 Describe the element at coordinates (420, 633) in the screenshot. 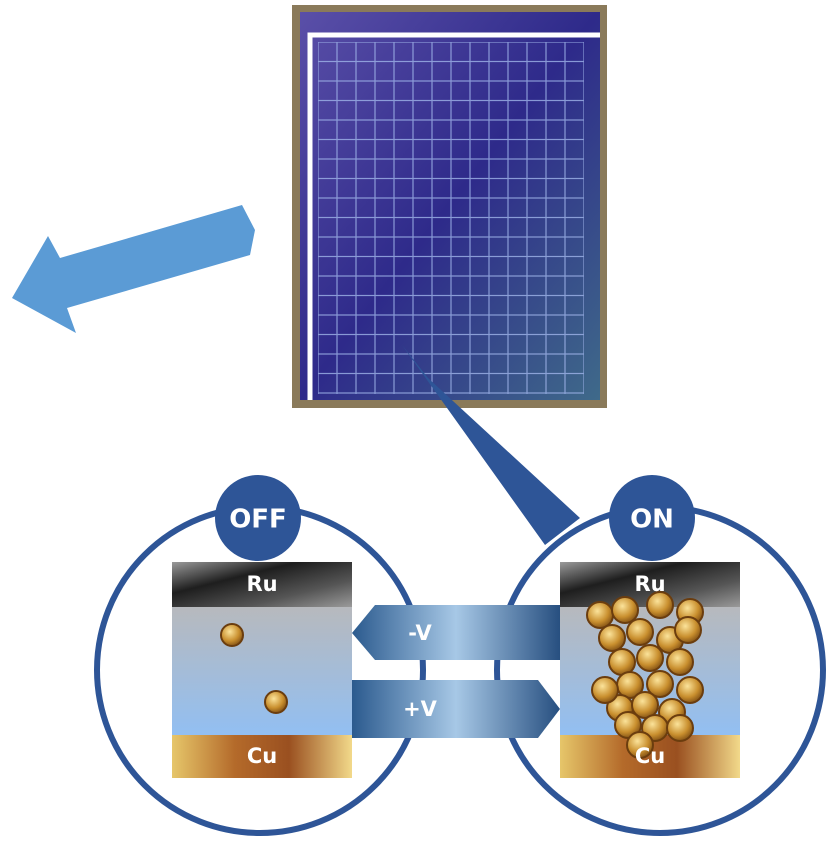

I see `voltage-label: -V` at that location.